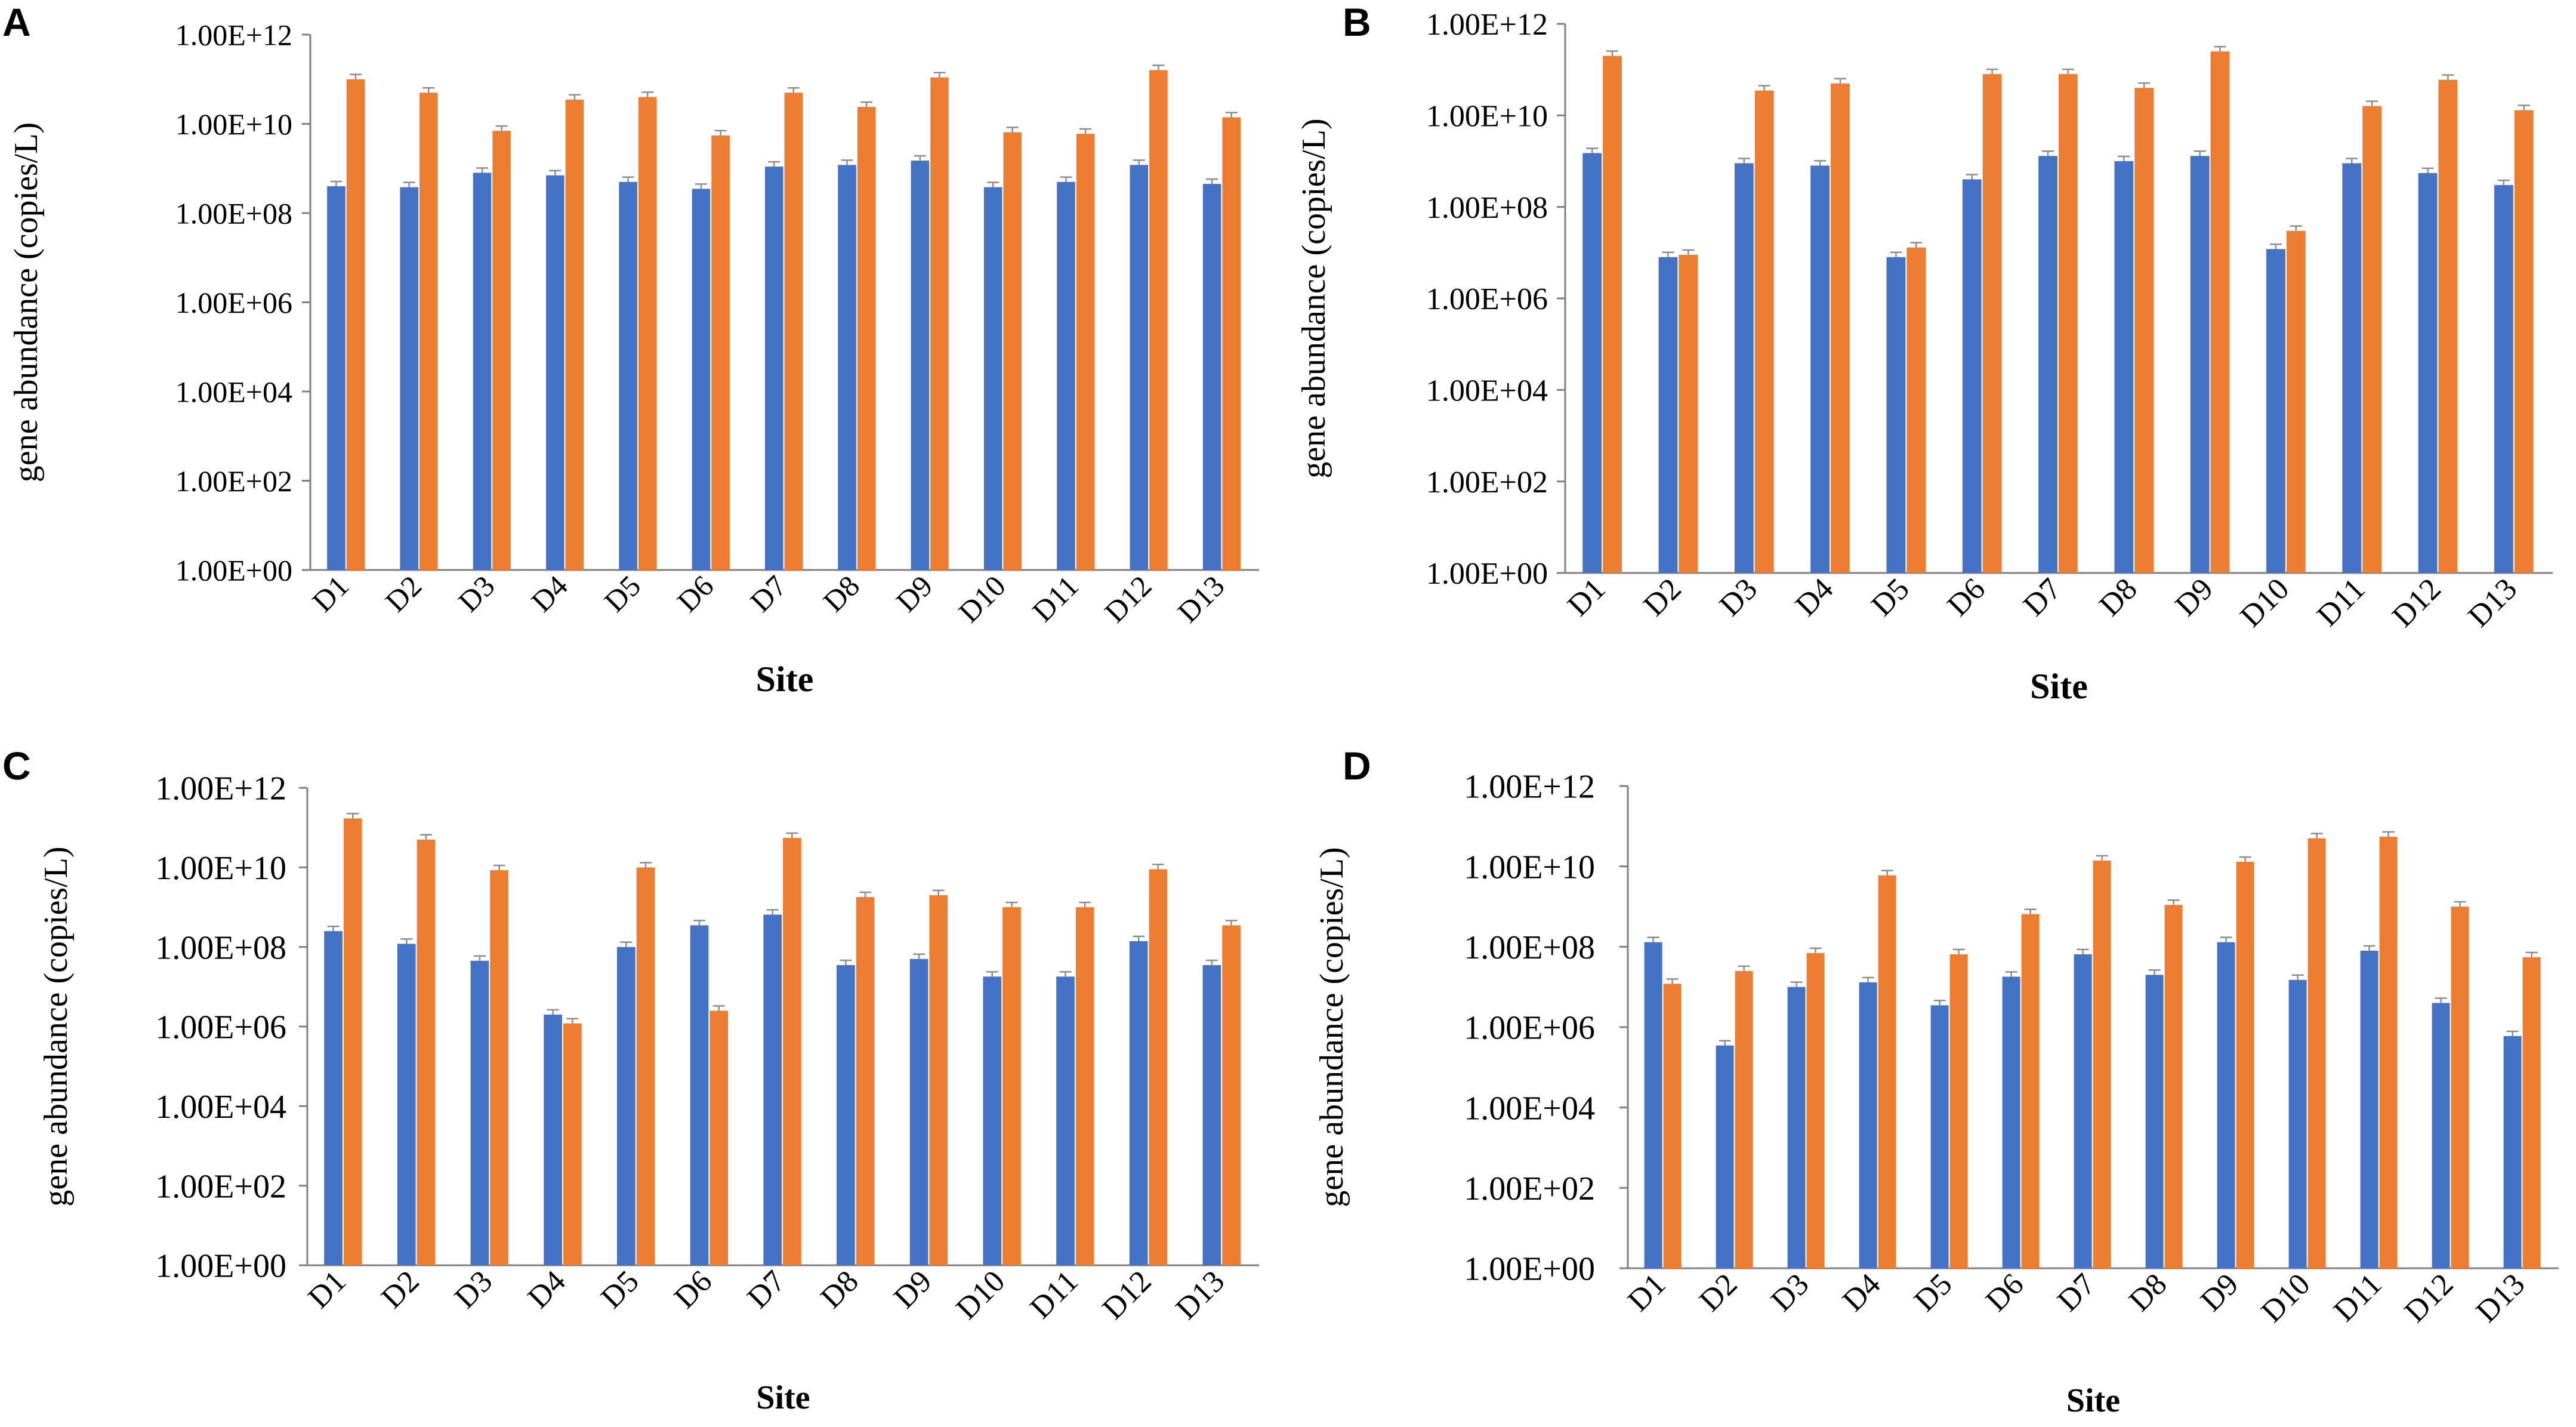 The image size is (2576, 1427). What do you see at coordinates (221, 948) in the screenshot?
I see `y-tick-label: 1.00E+08` at bounding box center [221, 948].